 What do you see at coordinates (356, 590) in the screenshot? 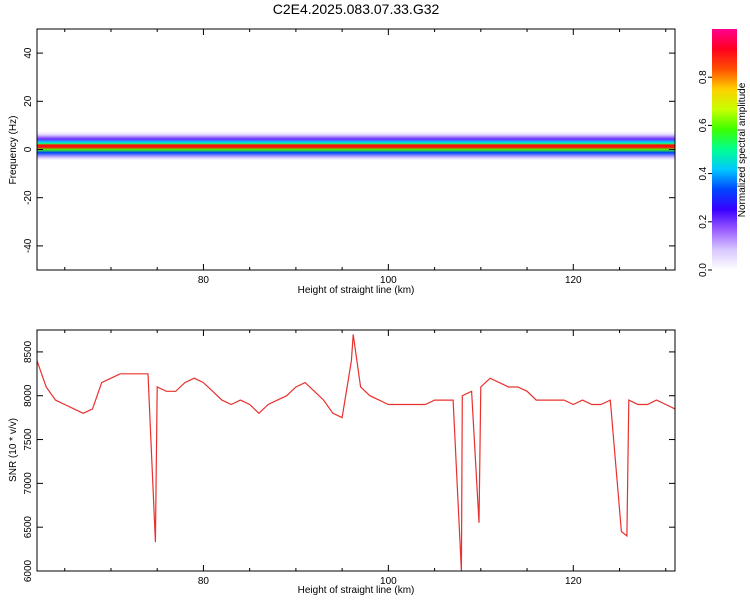
I see `snr-x-axis-label: Height of straight line (km)` at bounding box center [356, 590].